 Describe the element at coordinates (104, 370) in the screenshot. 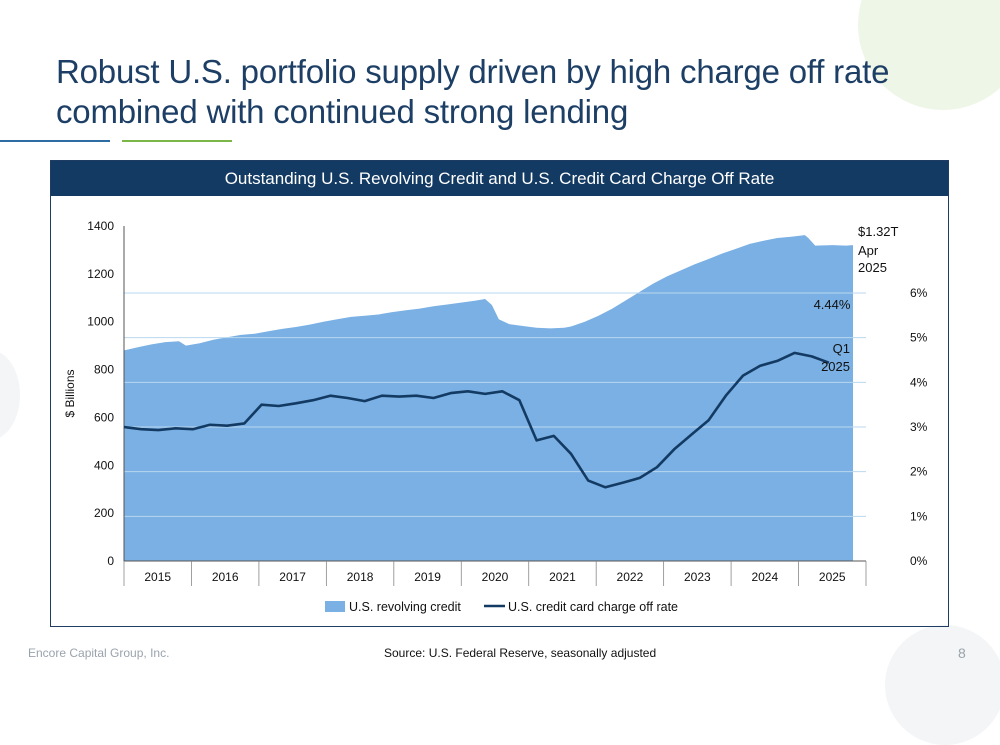

I see `y-tick-label: 800` at that location.